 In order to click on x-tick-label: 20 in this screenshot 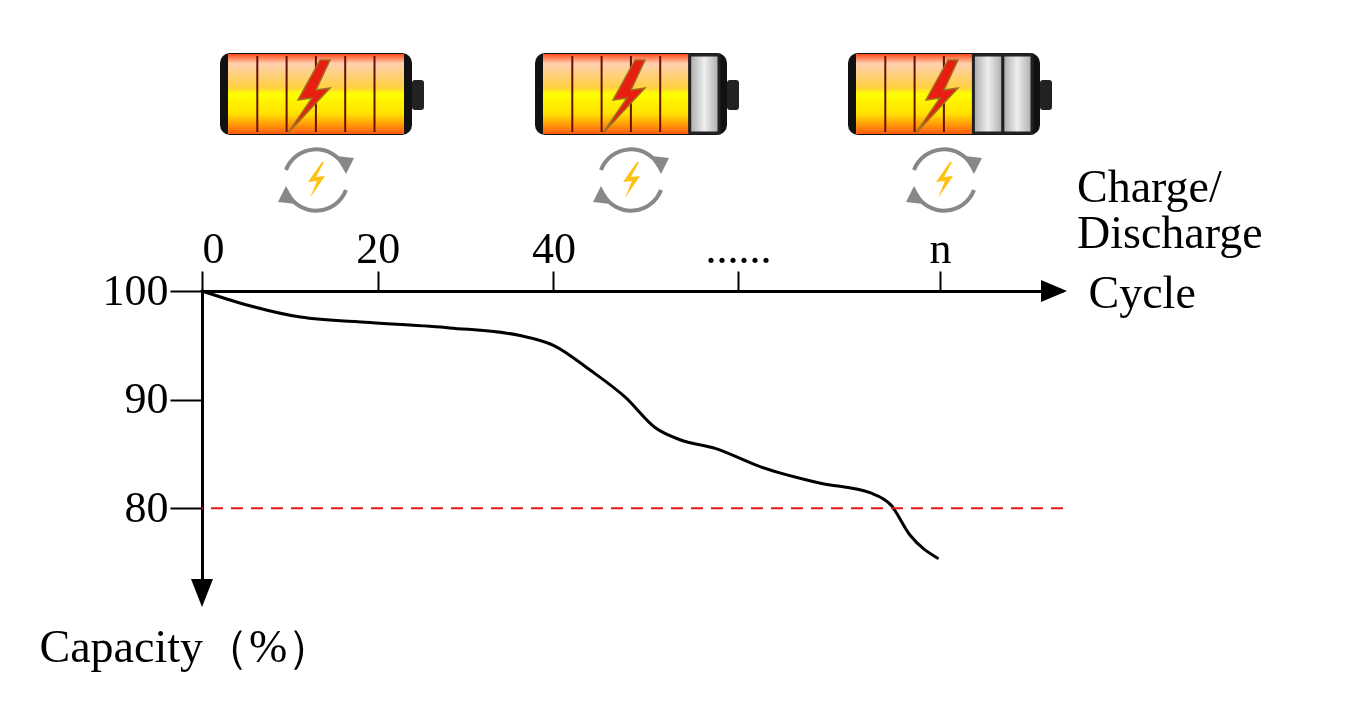, I will do `click(378, 248)`.